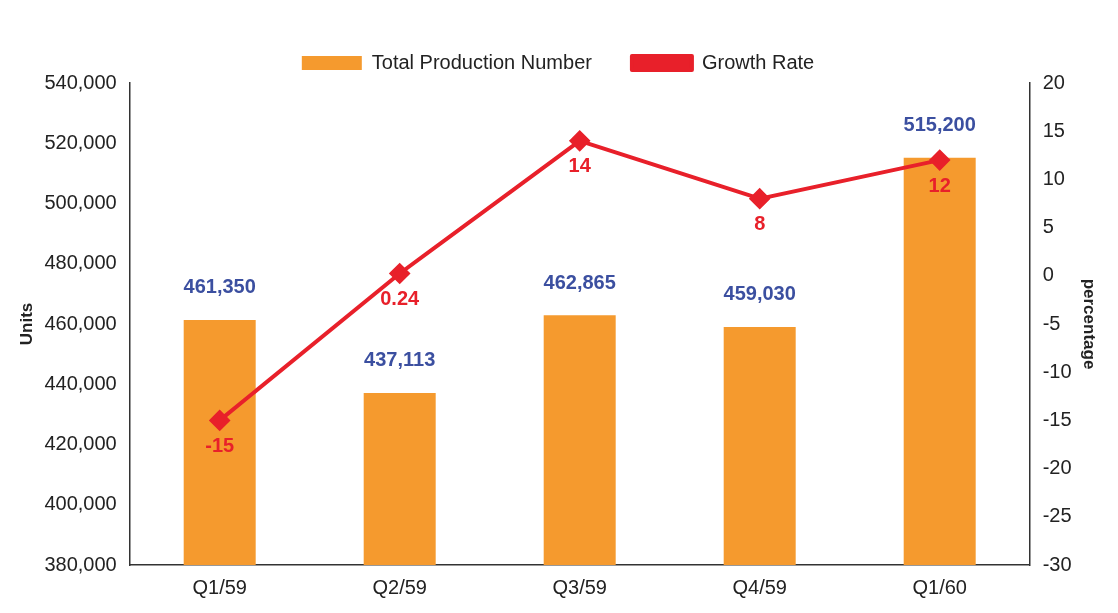 This screenshot has width=1118, height=613. Describe the element at coordinates (26, 324) in the screenshot. I see `y-axis-title: Units` at that location.